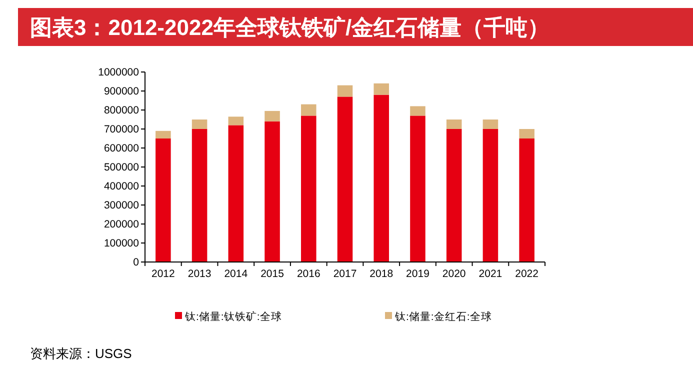 This screenshot has width=693, height=370. Describe the element at coordinates (136, 262) in the screenshot. I see `y-tick-label: 0` at that location.